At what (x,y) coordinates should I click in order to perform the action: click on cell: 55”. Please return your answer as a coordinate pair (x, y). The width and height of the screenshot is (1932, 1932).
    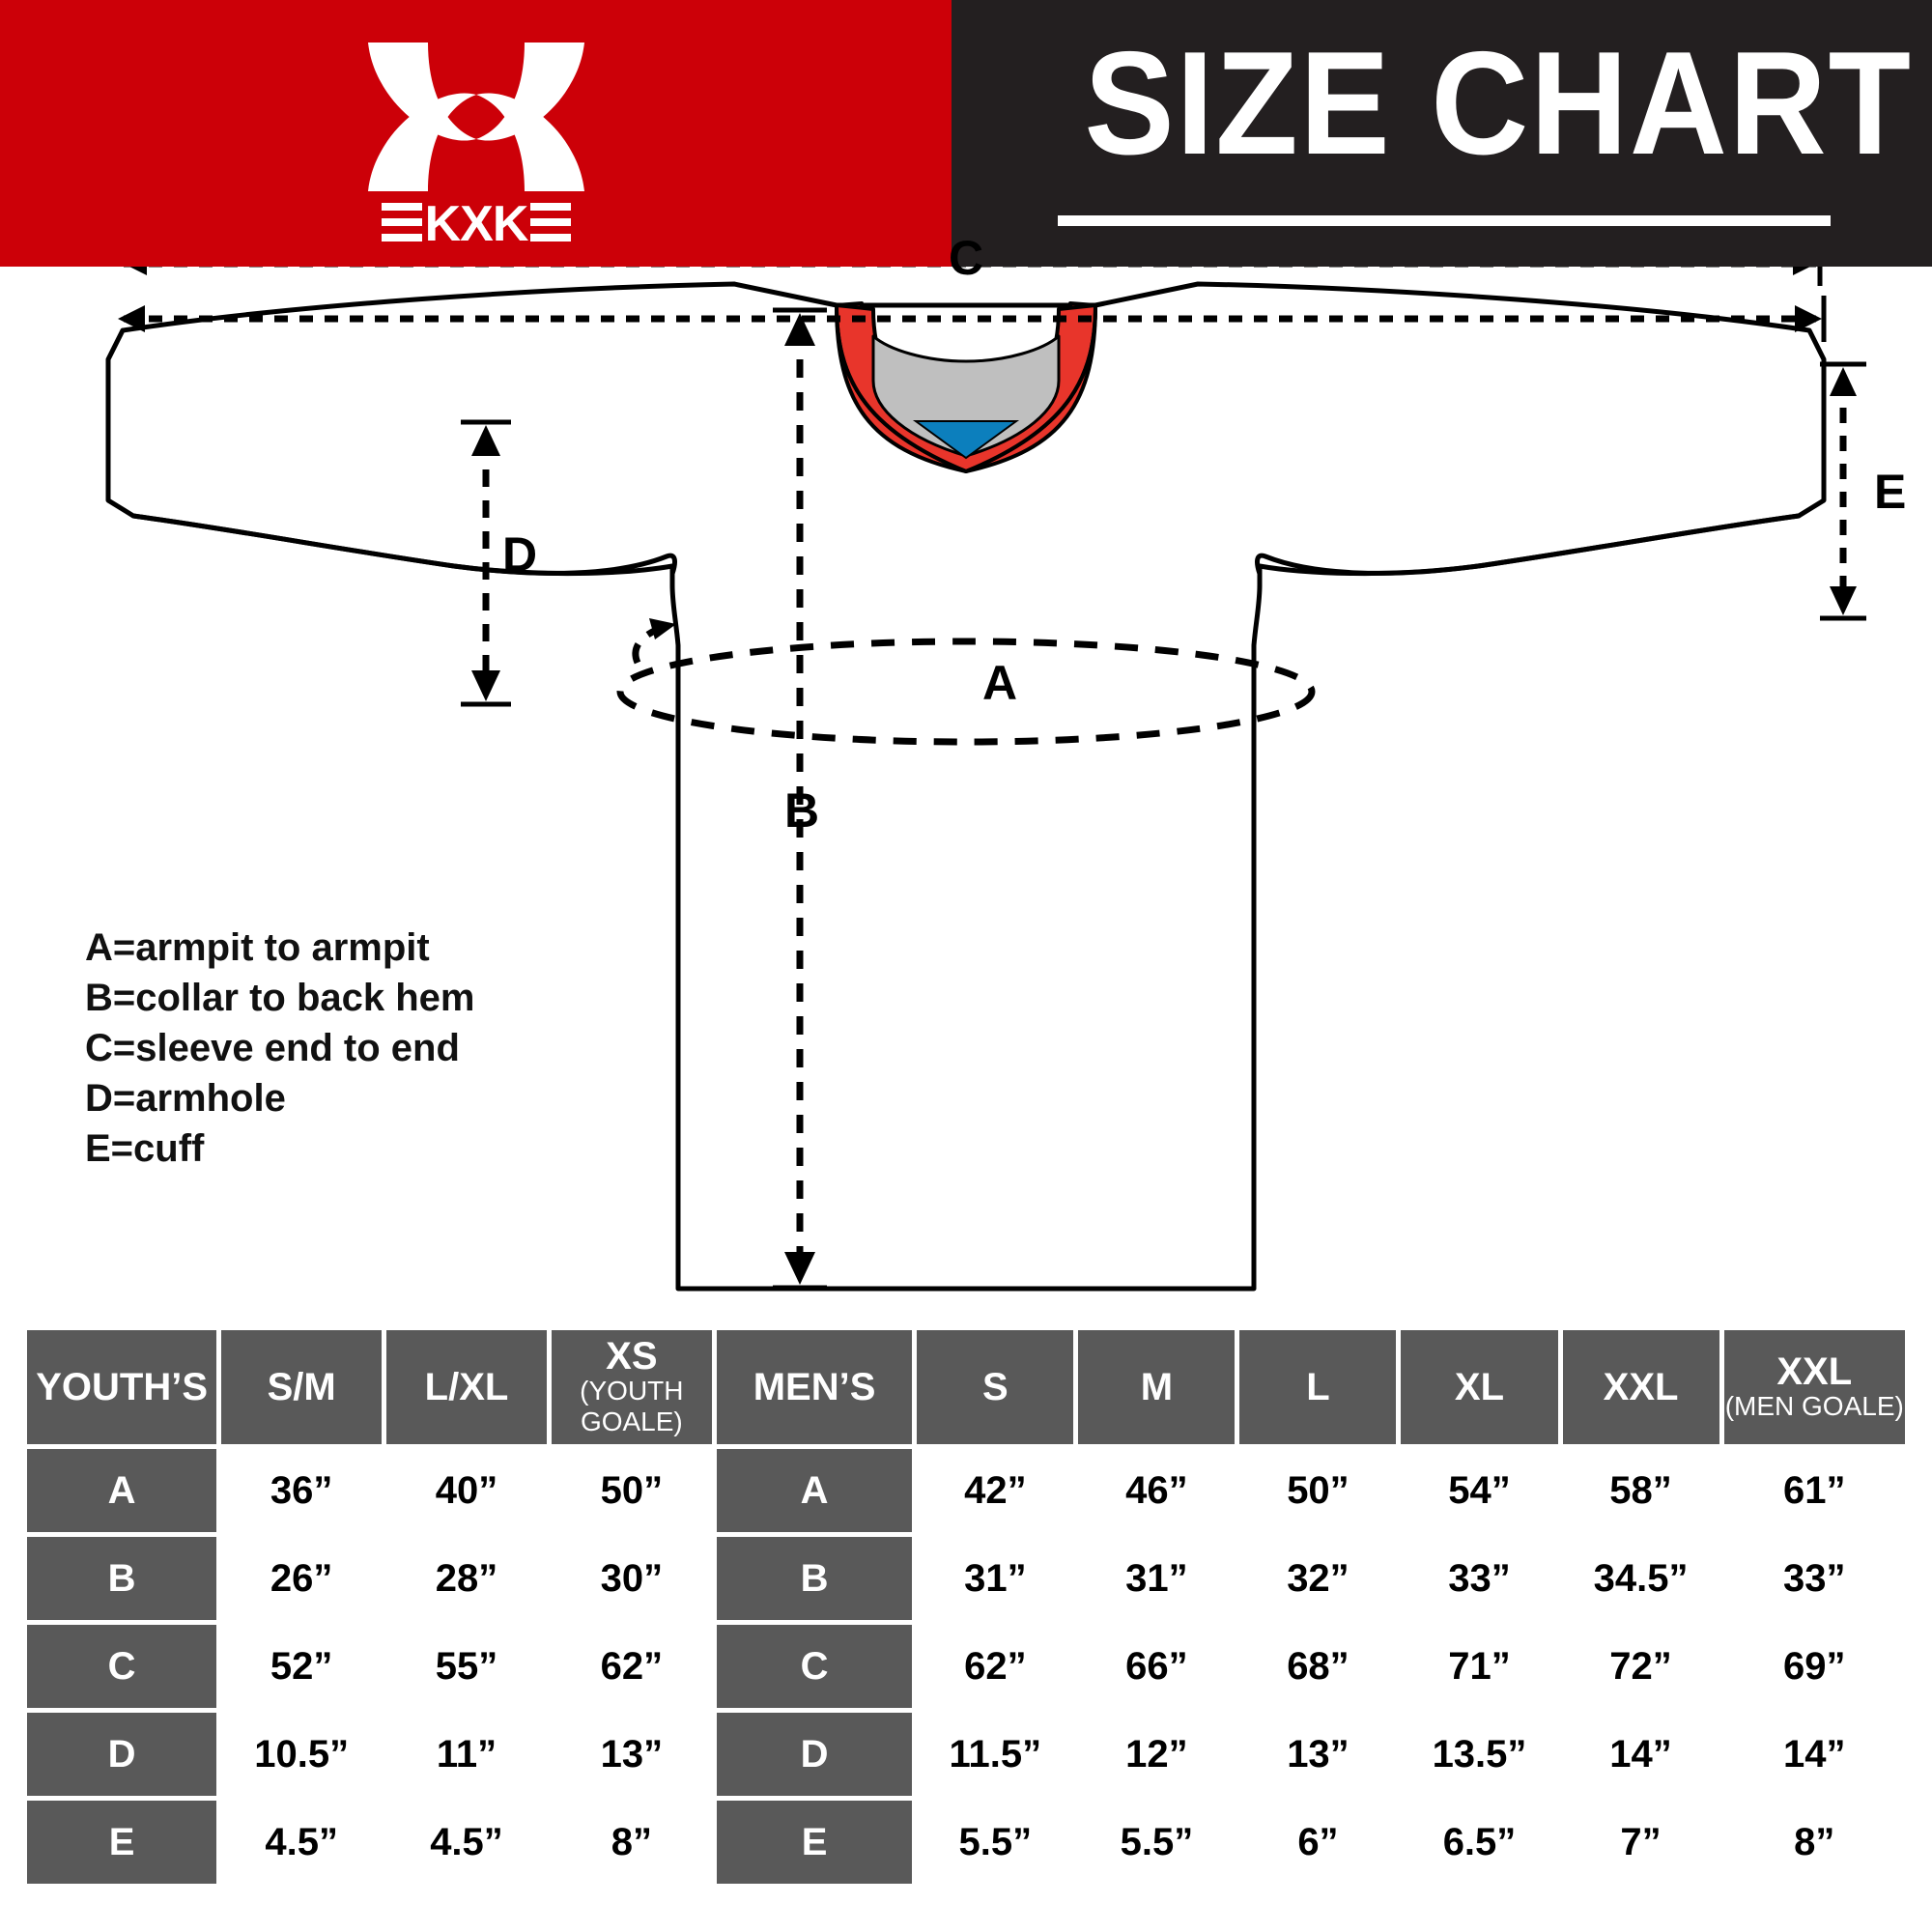
    Looking at the image, I should click on (466, 1666).